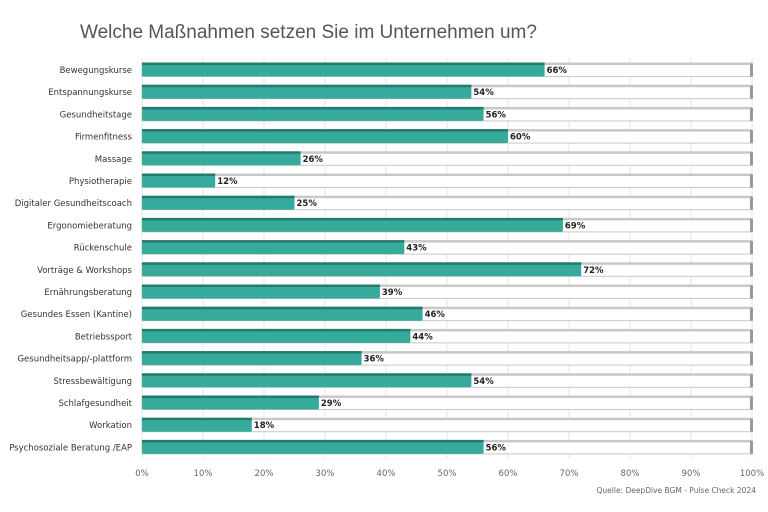 Image resolution: width=768 pixels, height=512 pixels. I want to click on data-label: 36%, so click(374, 360).